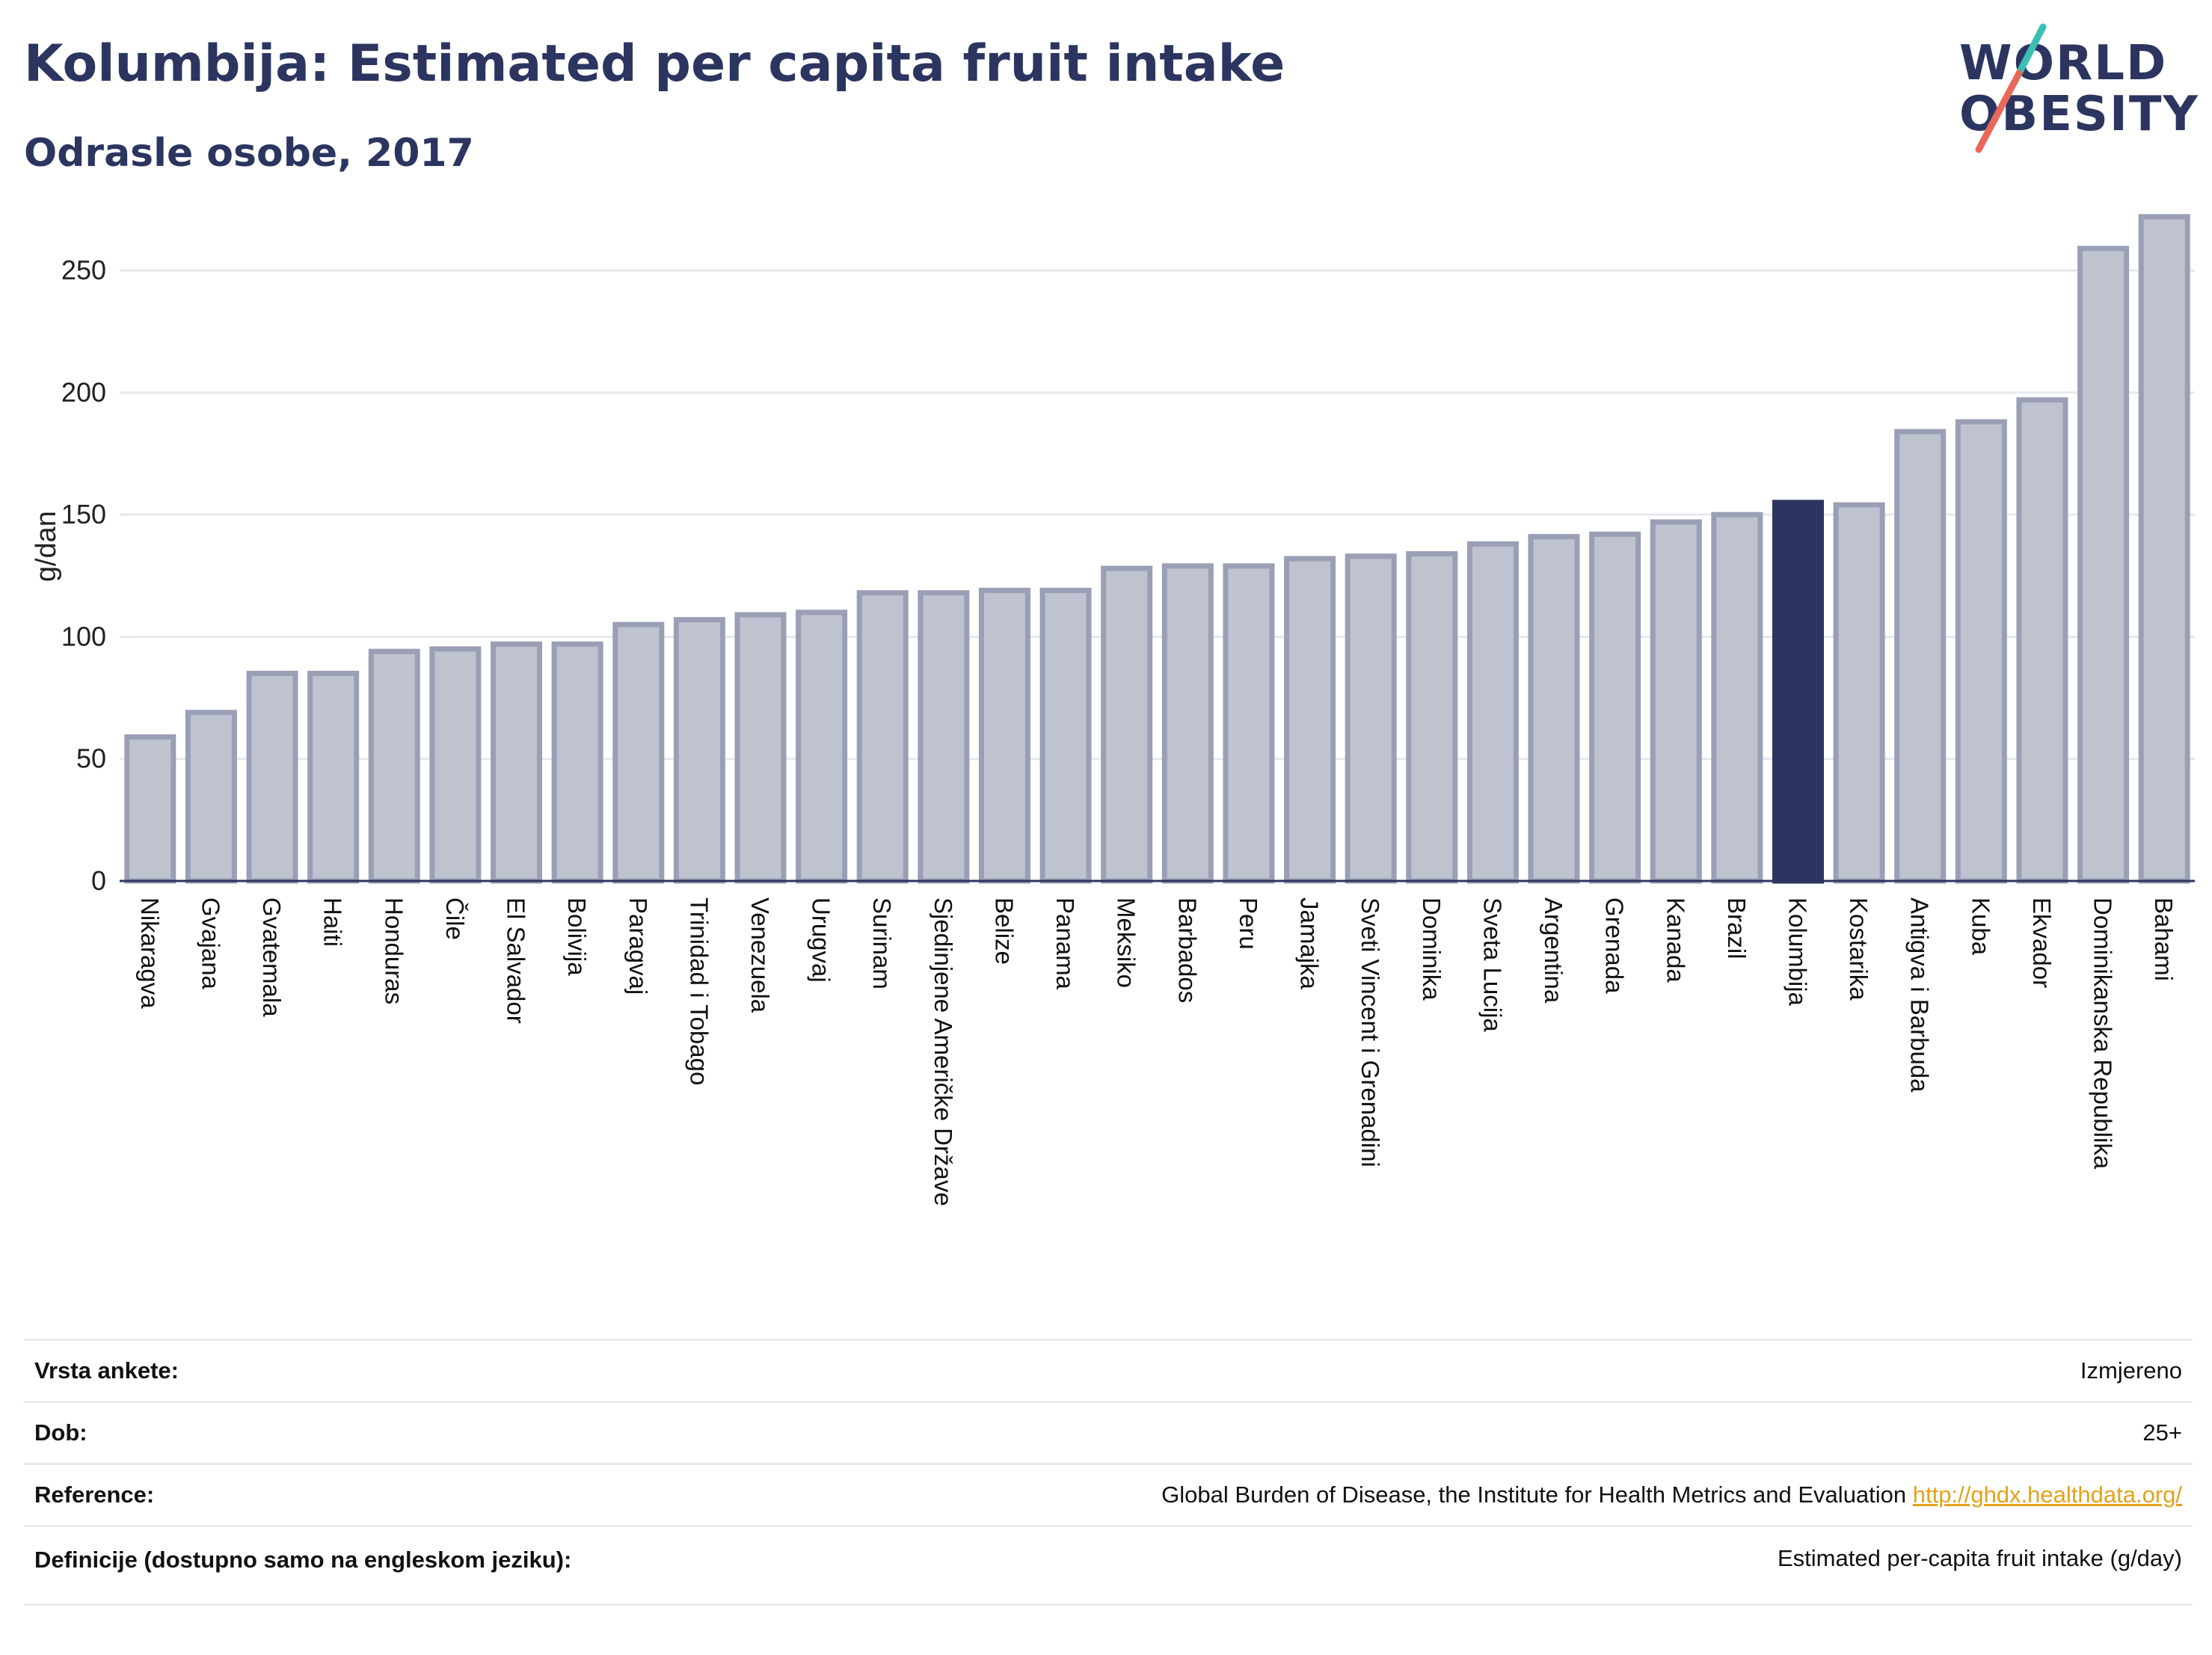  I want to click on x-tick-label: Gvajana, so click(210, 943).